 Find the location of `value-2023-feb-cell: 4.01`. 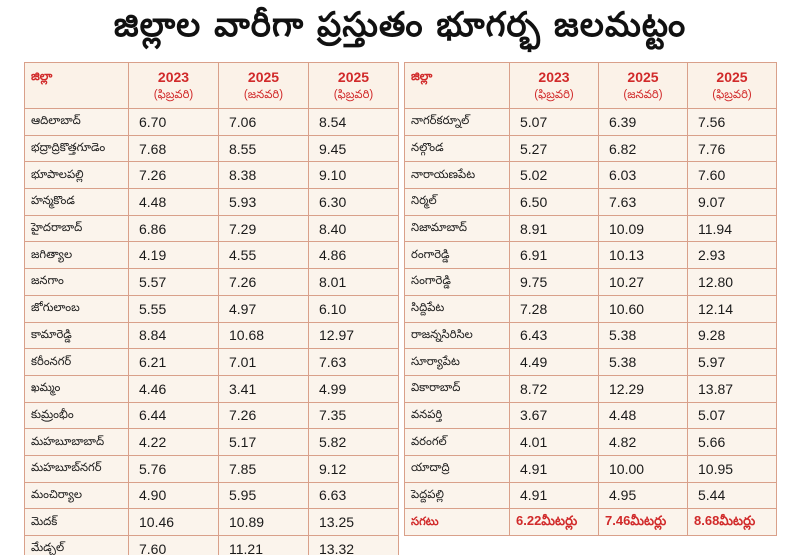

value-2023-feb-cell: 4.01 is located at coordinates (554, 442).